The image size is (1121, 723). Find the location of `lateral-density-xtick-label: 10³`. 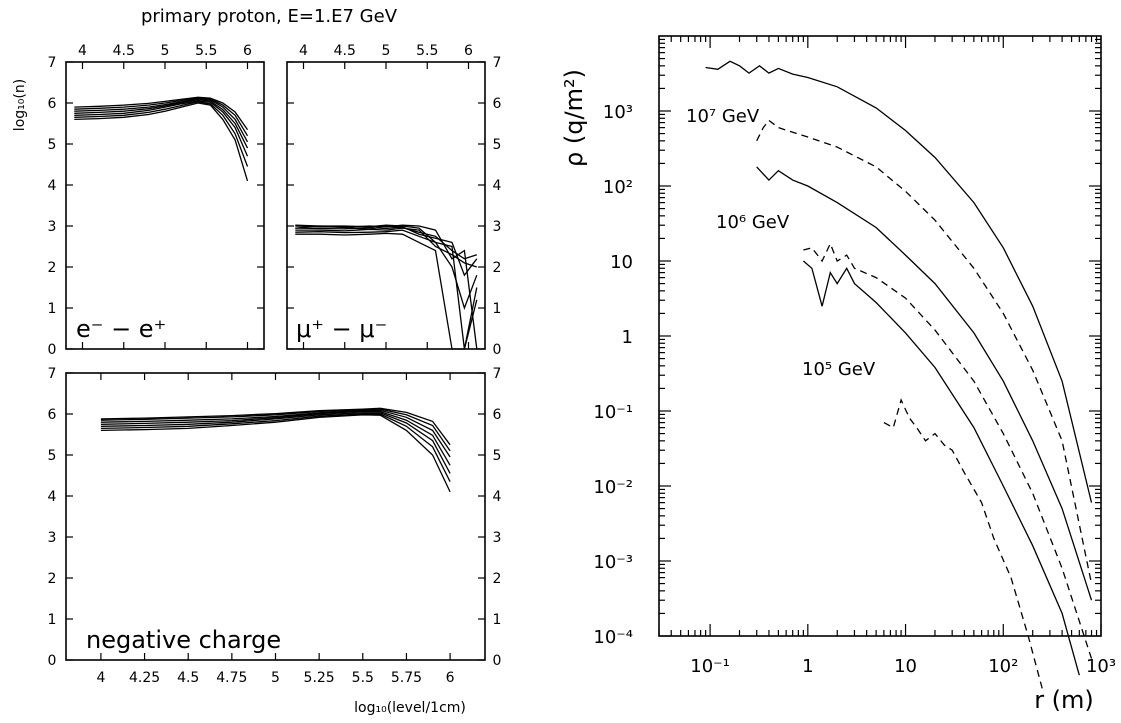

lateral-density-xtick-label: 10³ is located at coordinates (1101, 666).